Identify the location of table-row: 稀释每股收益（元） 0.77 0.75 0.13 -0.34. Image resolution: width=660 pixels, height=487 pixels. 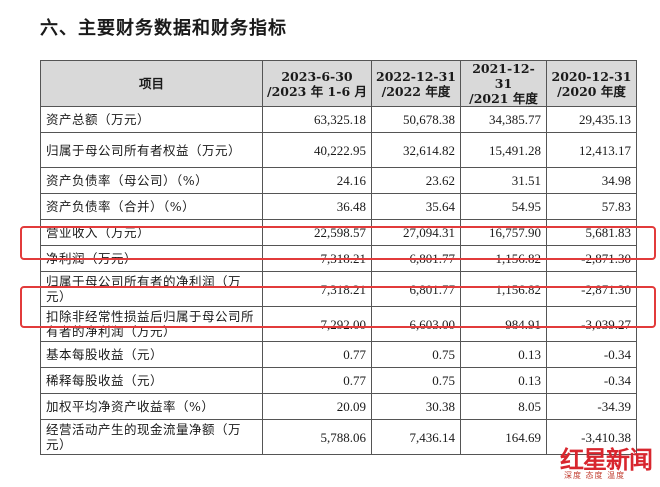
(338, 380).